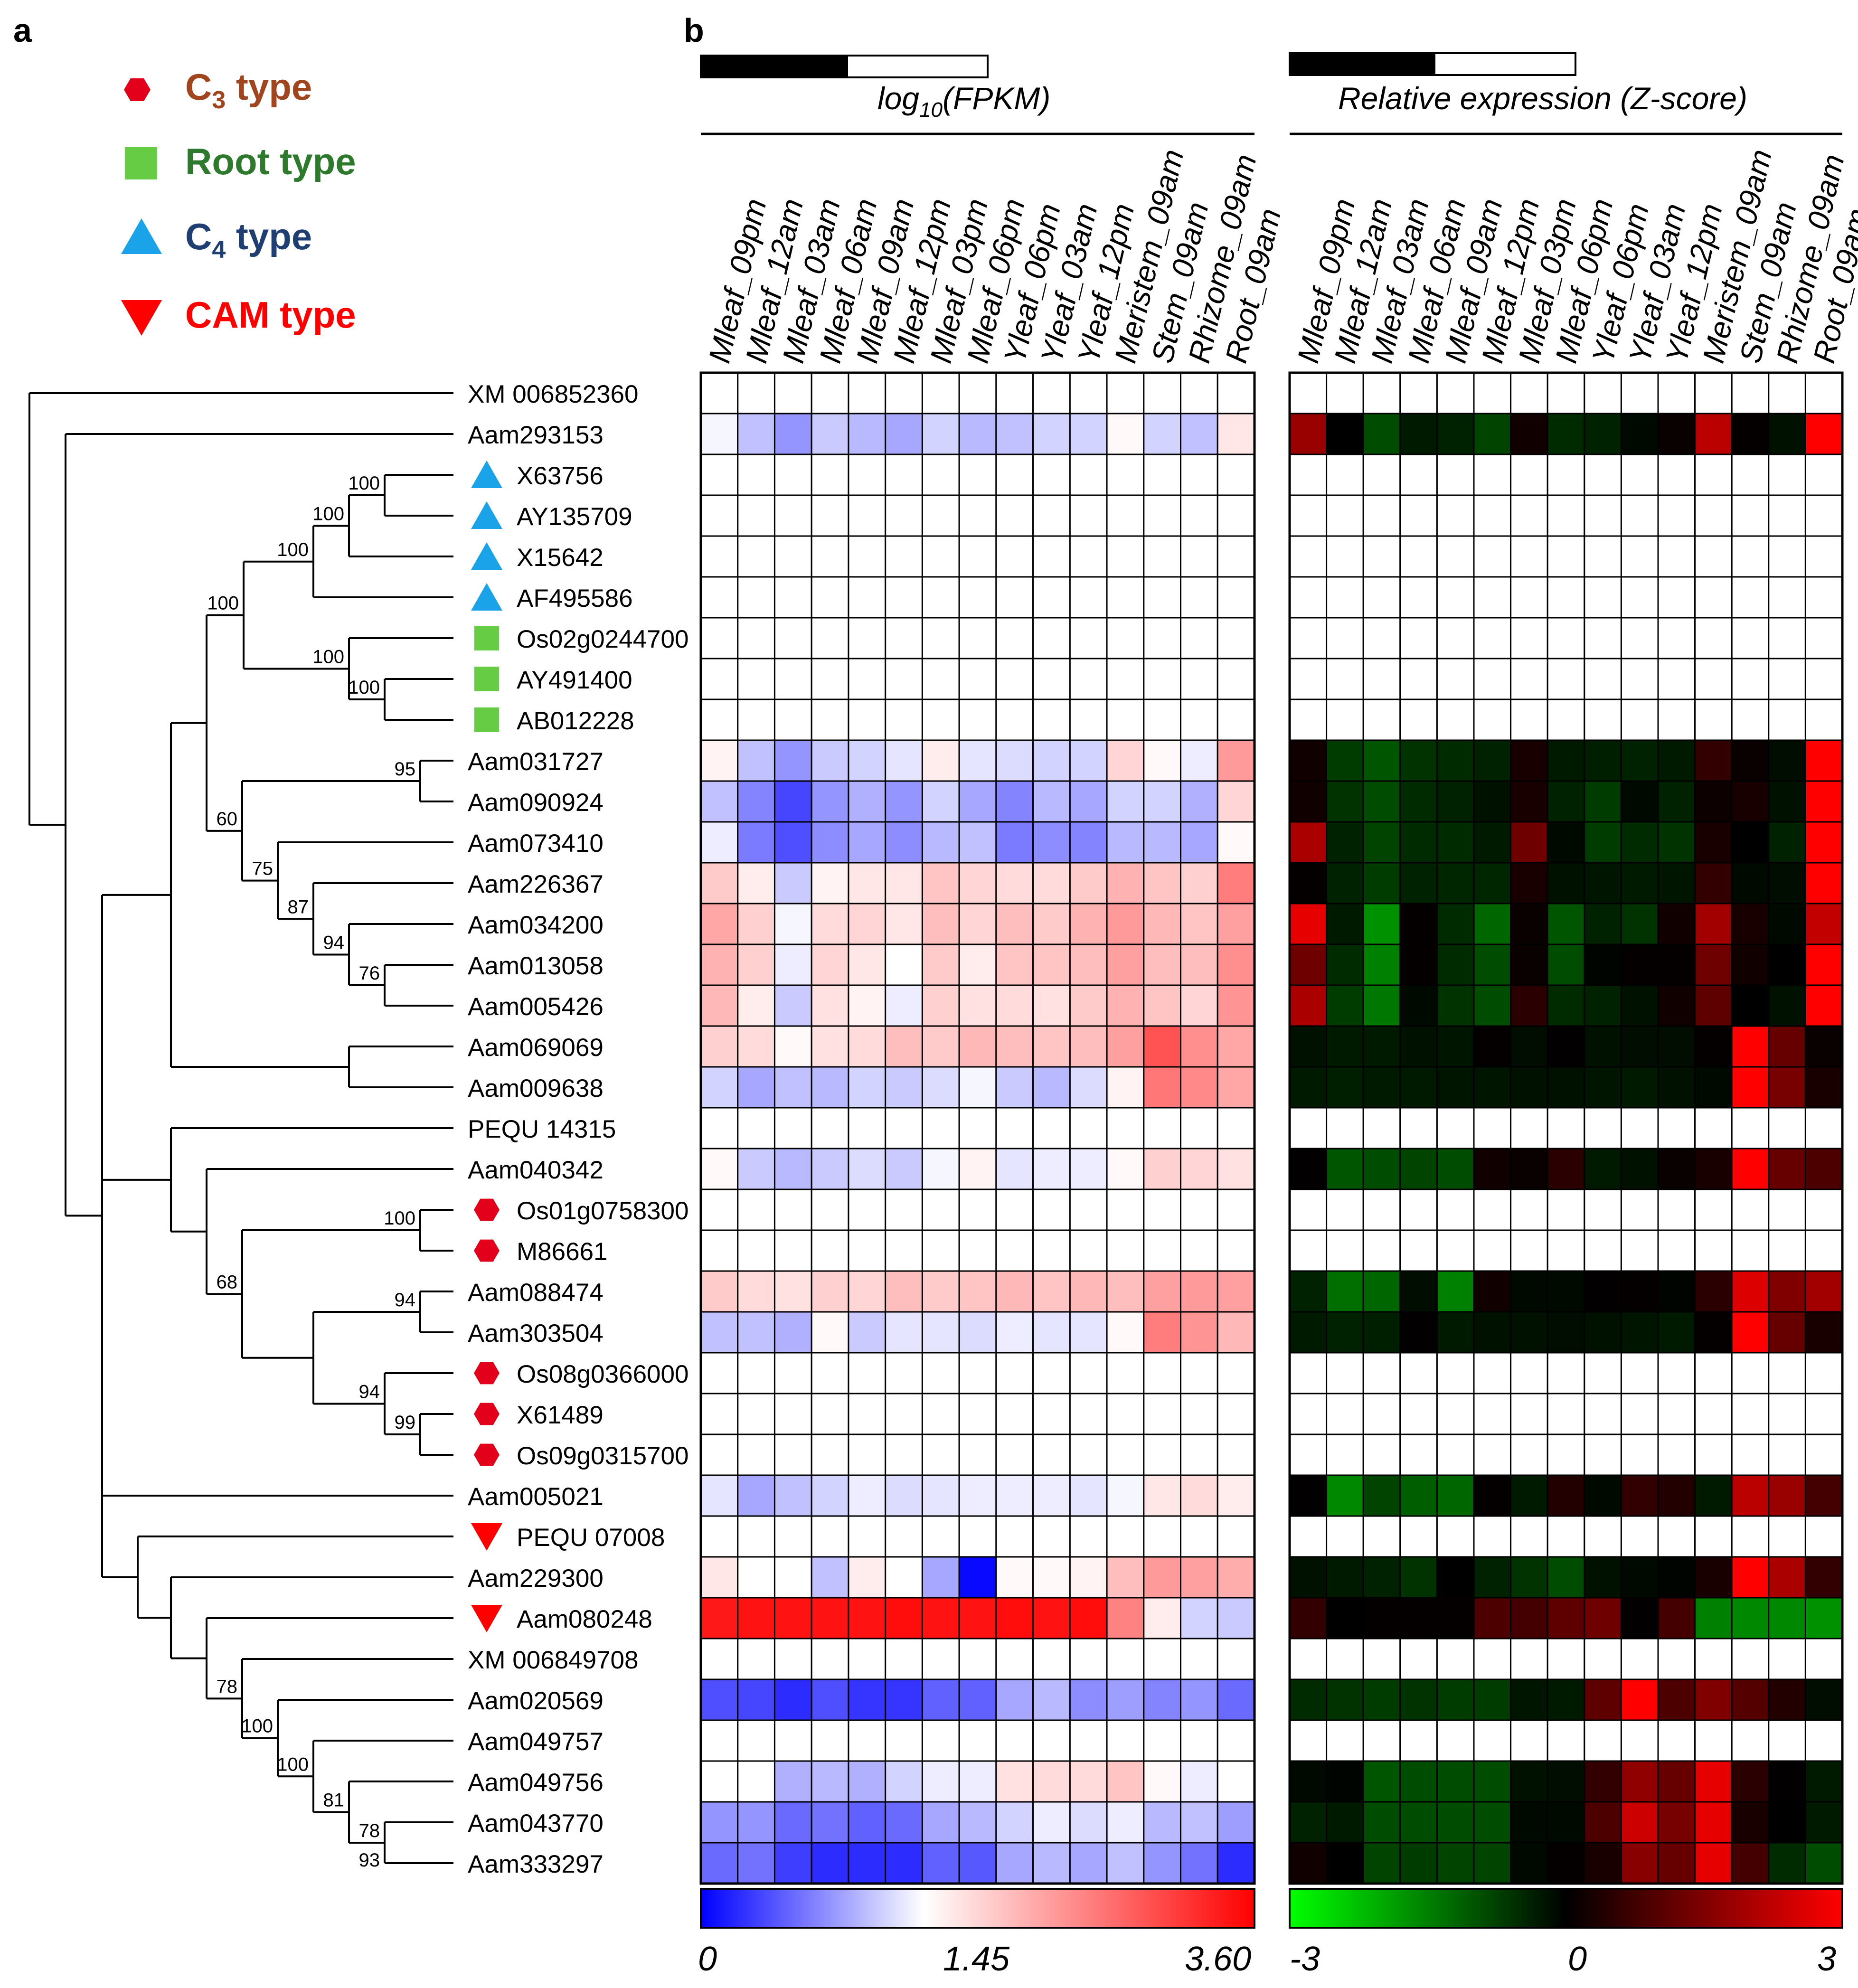 The width and height of the screenshot is (1858, 1988). Describe the element at coordinates (978, 1908) in the screenshot. I see `fpkm-gradient-bar` at that location.